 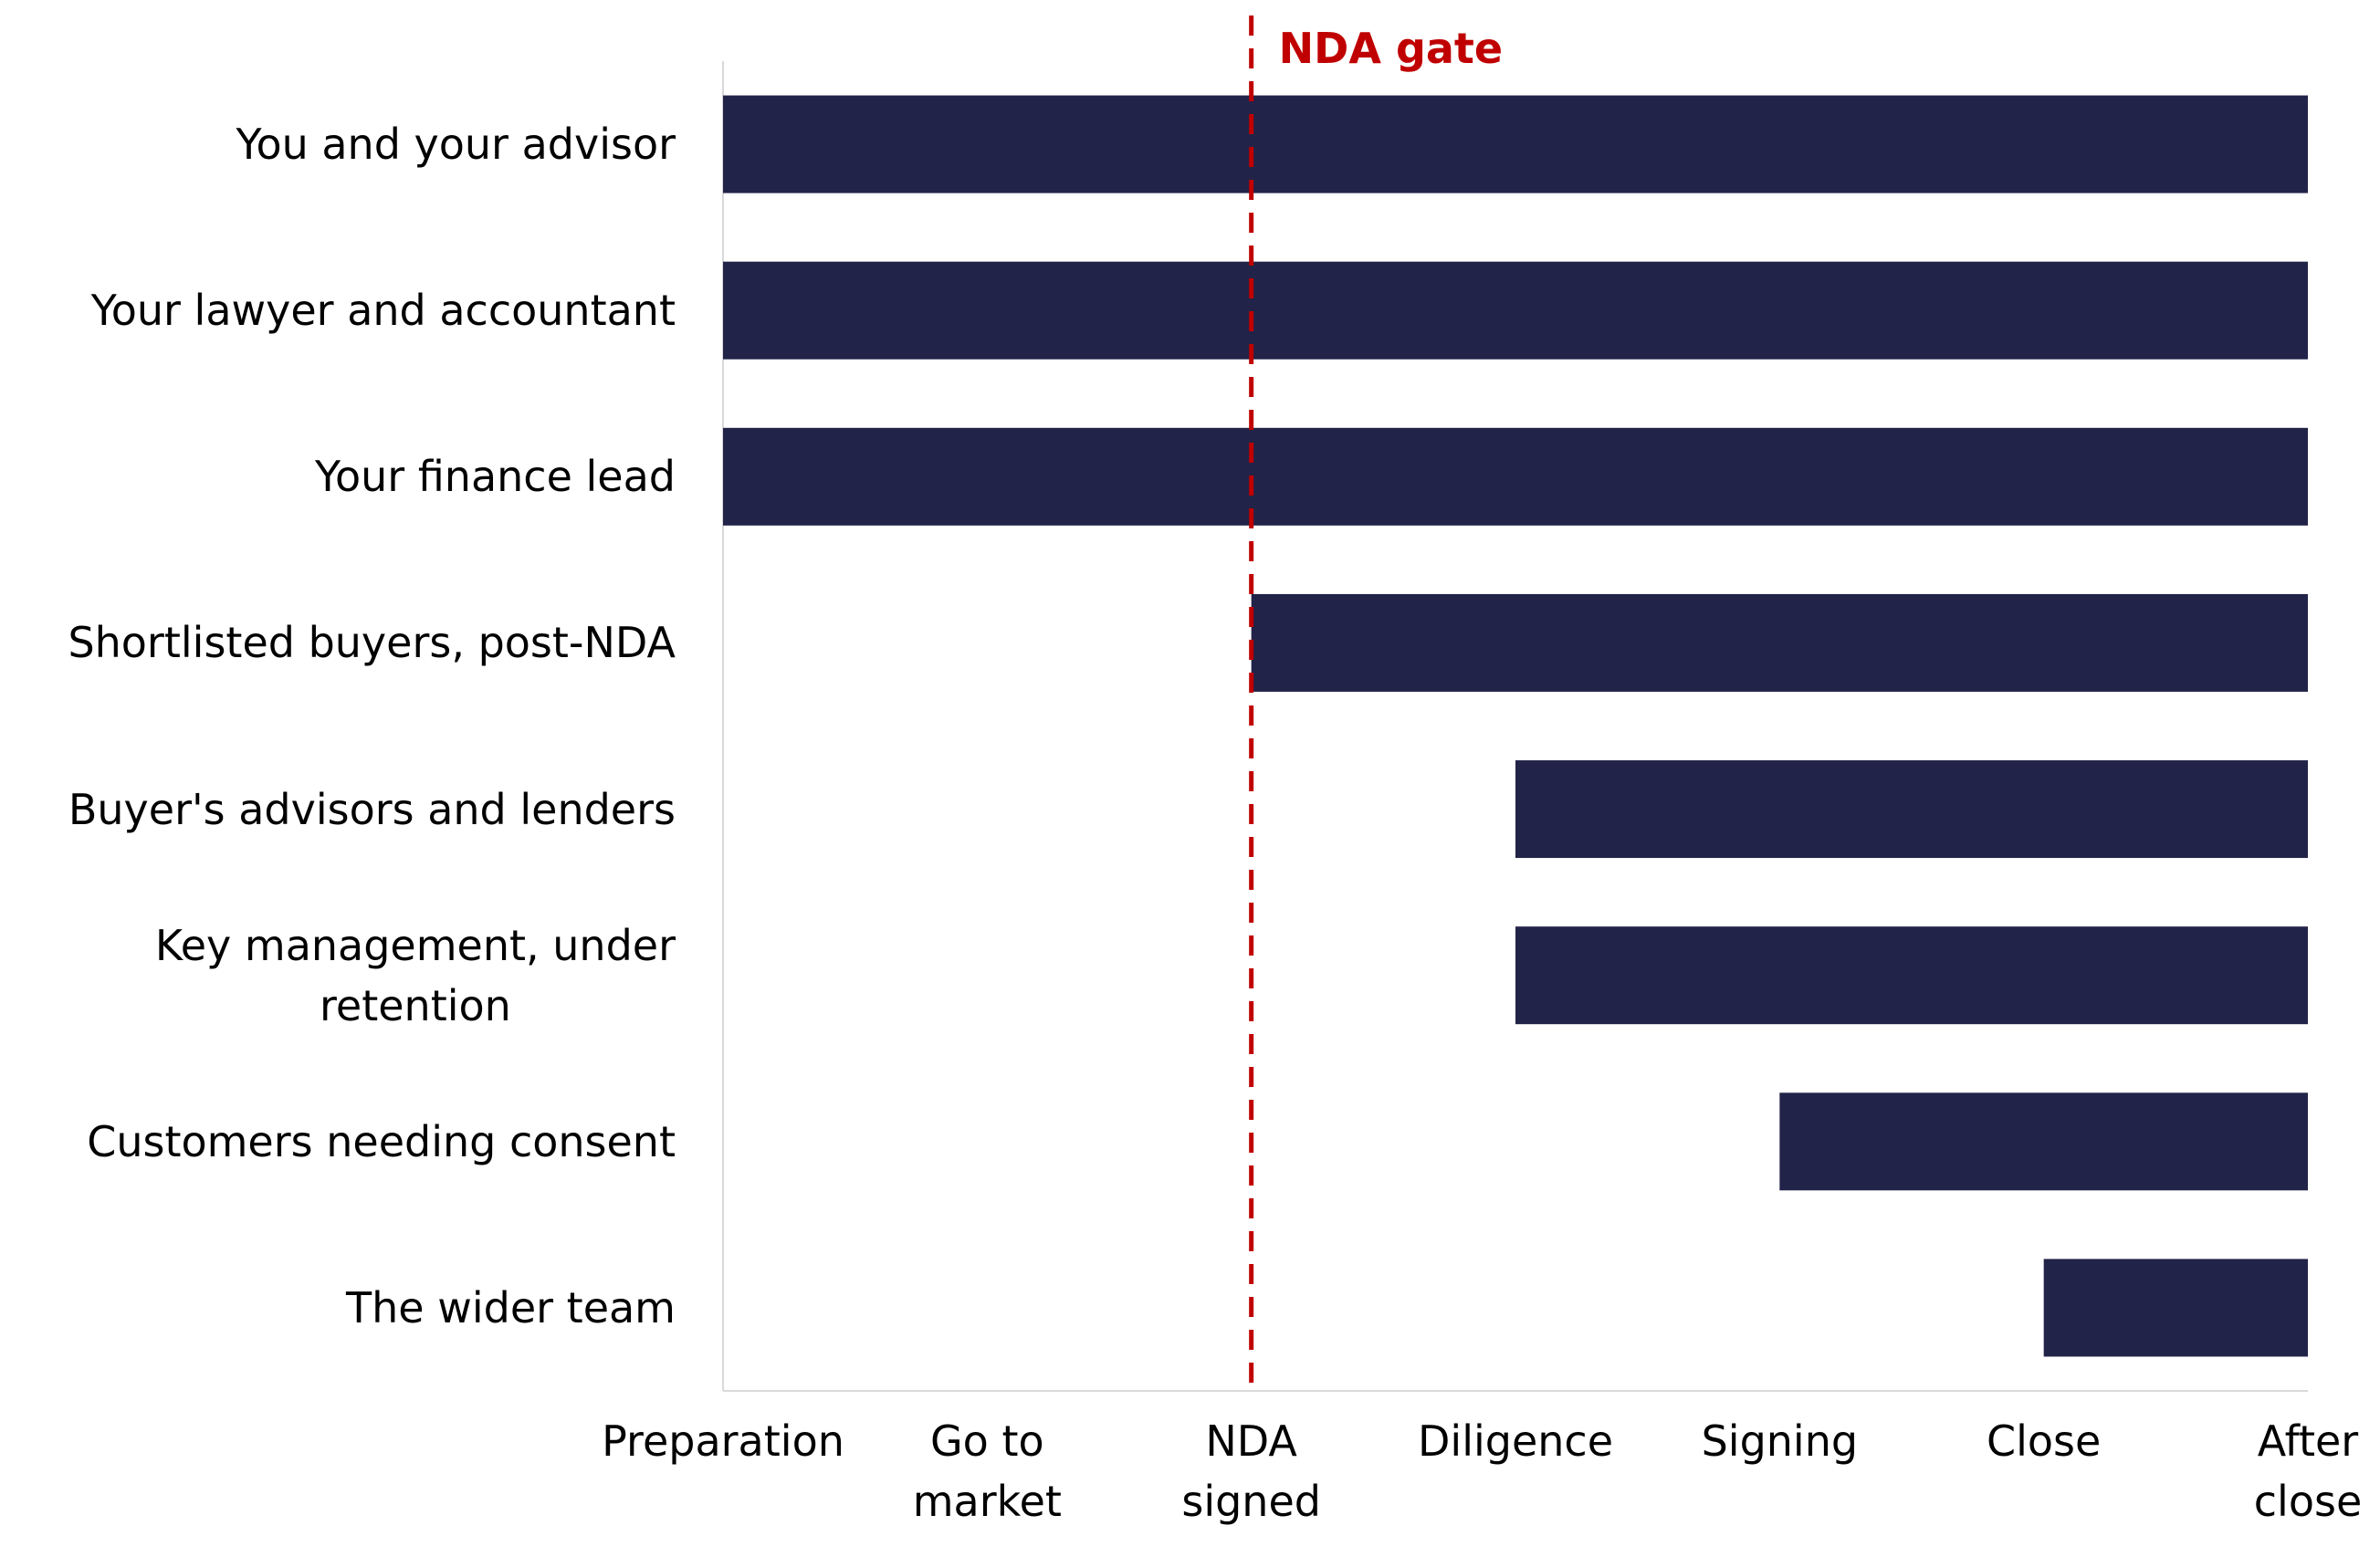 What do you see at coordinates (2308, 1471) in the screenshot?
I see `x-tick-label: After close` at bounding box center [2308, 1471].